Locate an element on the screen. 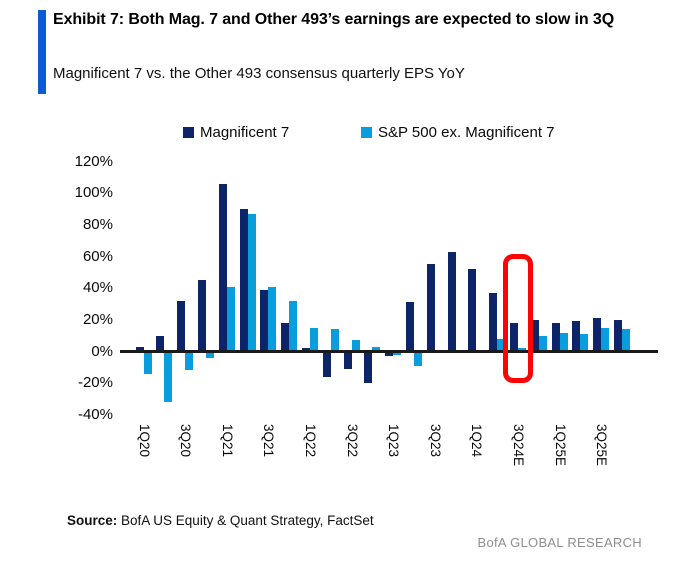 This screenshot has width=693, height=563. bar-sp500ex-2Q21 is located at coordinates (251, 282).